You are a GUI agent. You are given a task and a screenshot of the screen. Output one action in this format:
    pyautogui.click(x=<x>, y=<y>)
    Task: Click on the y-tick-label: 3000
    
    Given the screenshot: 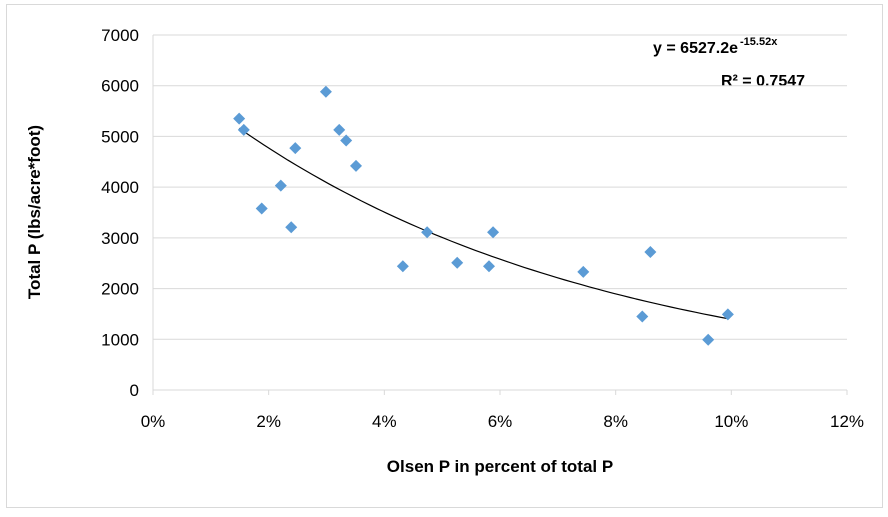 What is the action you would take?
    pyautogui.click(x=120, y=238)
    